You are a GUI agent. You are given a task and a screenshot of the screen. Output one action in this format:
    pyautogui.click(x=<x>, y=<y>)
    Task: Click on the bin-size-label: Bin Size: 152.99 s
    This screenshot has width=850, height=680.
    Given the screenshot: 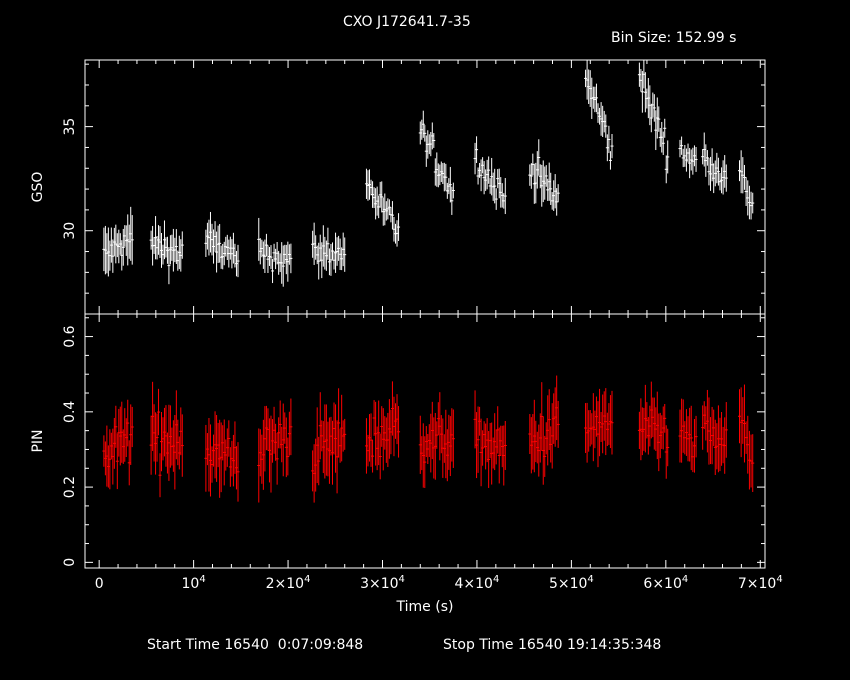 What is the action you would take?
    pyautogui.click(x=674, y=38)
    